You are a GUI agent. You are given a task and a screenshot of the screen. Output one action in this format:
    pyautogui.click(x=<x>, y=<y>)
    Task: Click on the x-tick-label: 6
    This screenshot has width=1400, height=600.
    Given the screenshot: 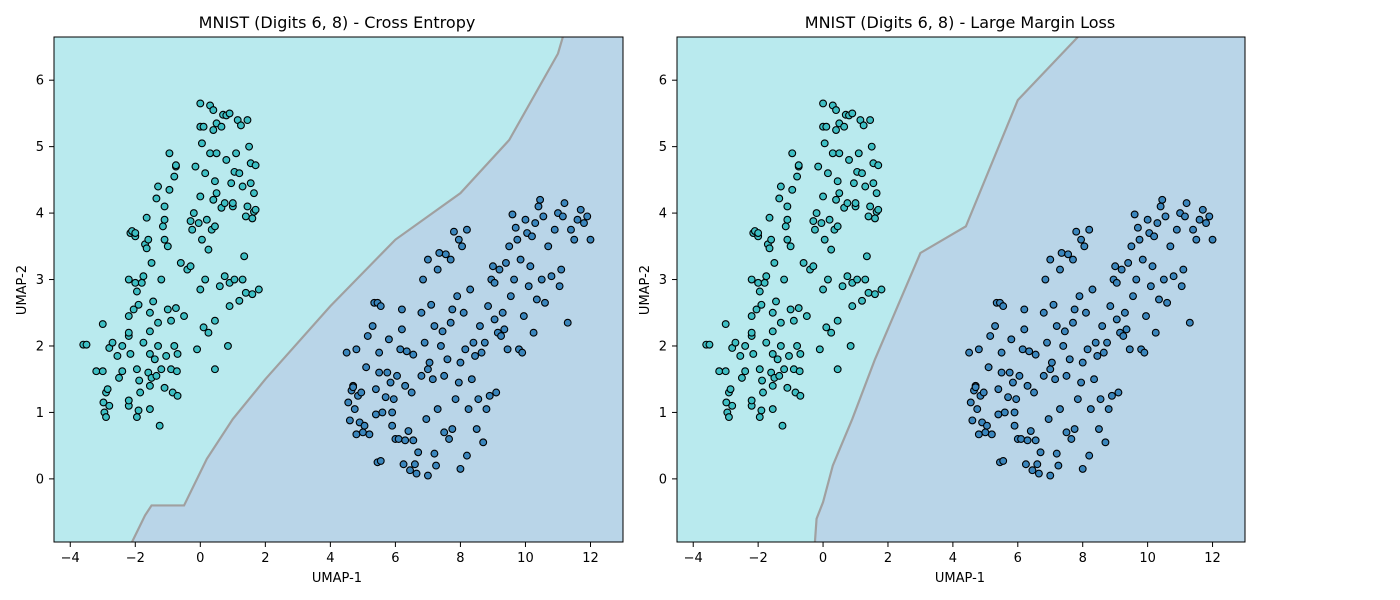 What is the action you would take?
    pyautogui.click(x=395, y=558)
    